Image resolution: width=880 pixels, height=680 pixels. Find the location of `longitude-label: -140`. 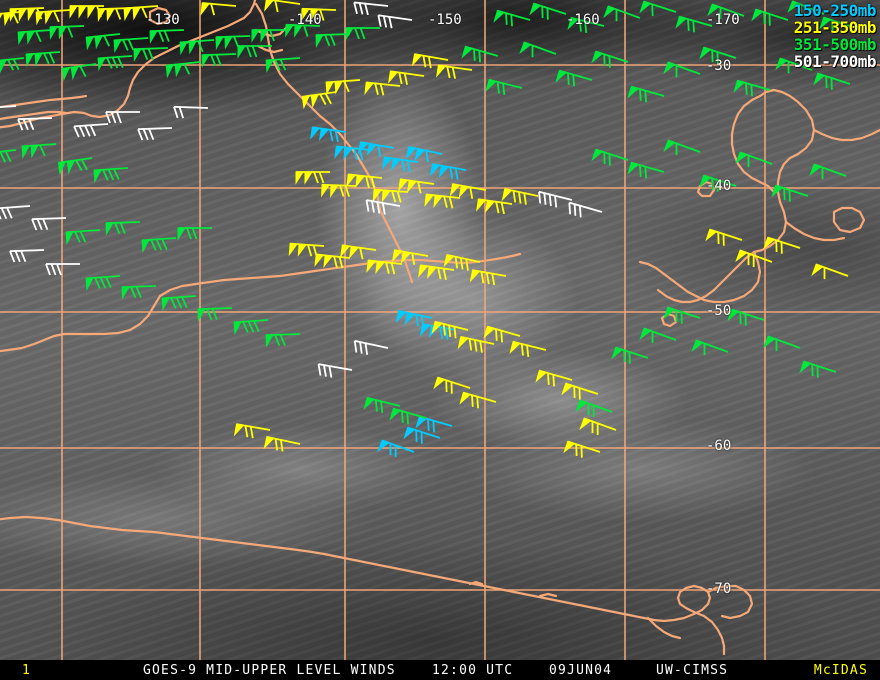

longitude-label: -140 is located at coordinates (305, 20).